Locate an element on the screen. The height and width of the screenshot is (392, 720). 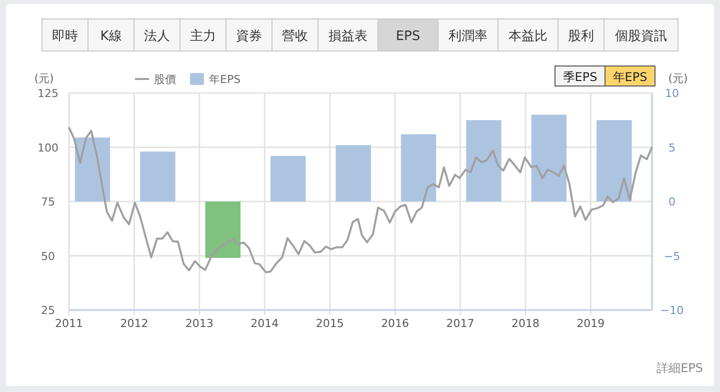
x-tick-label: 2012 is located at coordinates (134, 323).